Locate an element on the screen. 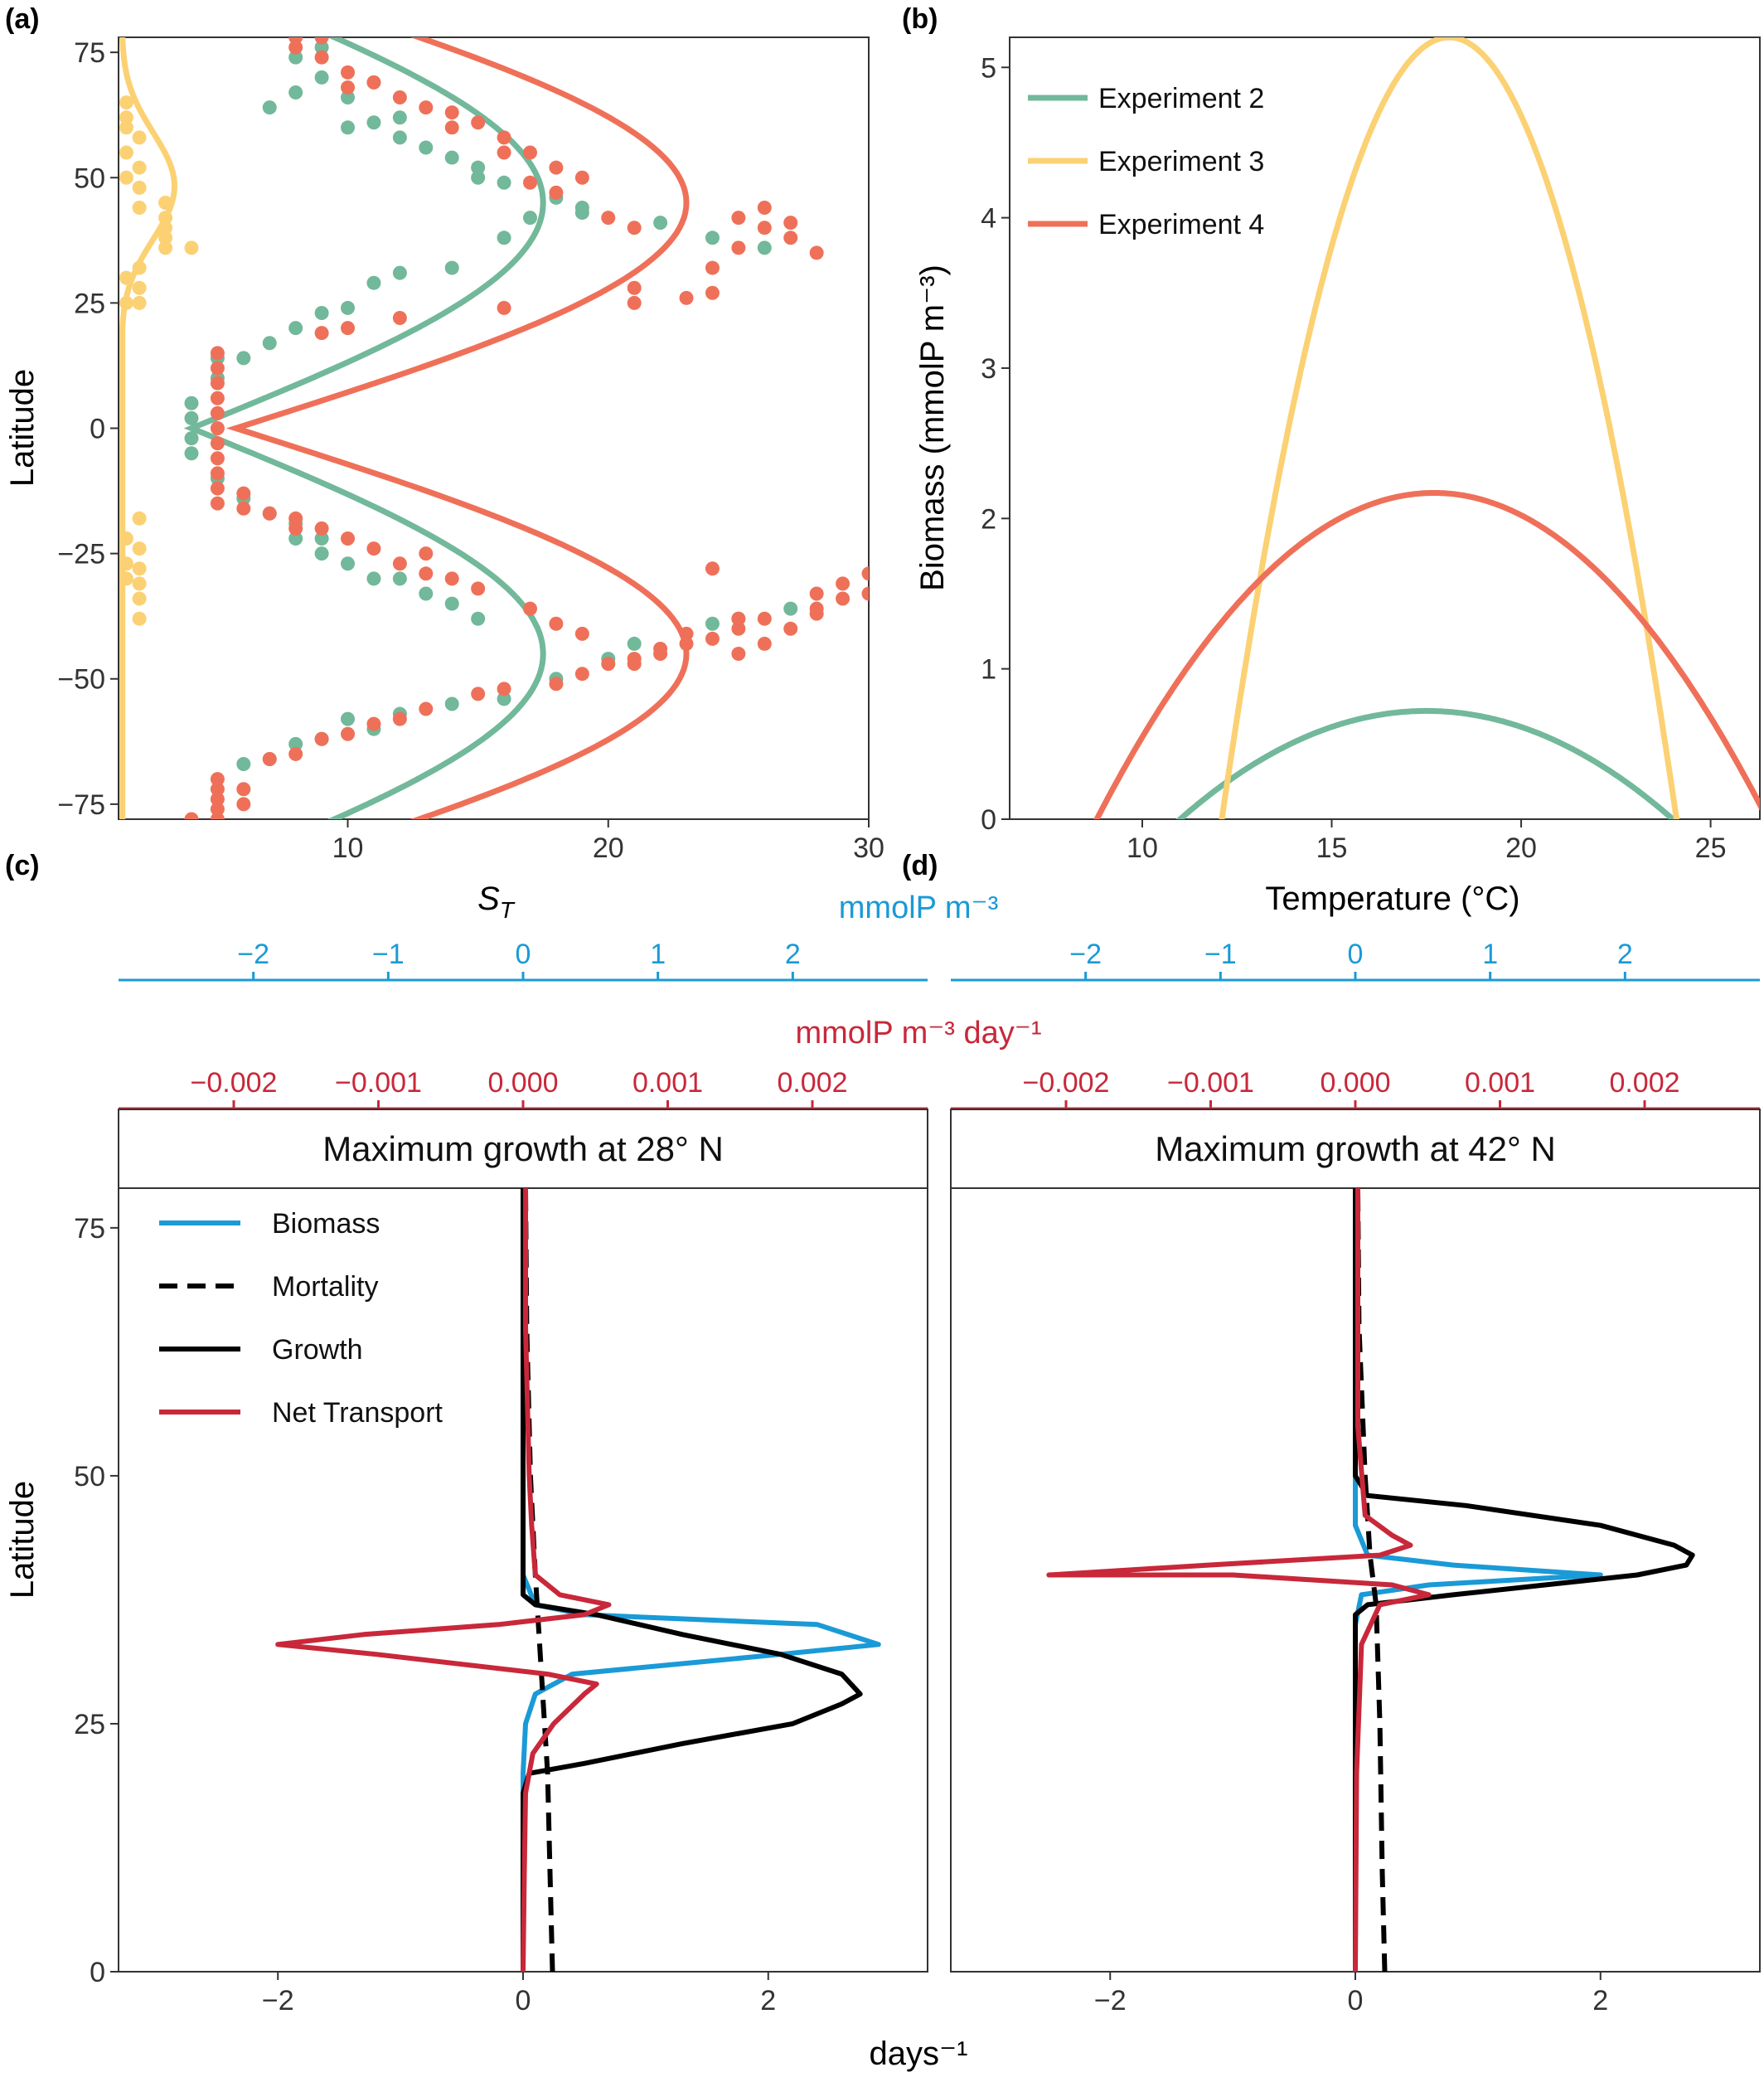  x-tick-label: 0 is located at coordinates (523, 2000).